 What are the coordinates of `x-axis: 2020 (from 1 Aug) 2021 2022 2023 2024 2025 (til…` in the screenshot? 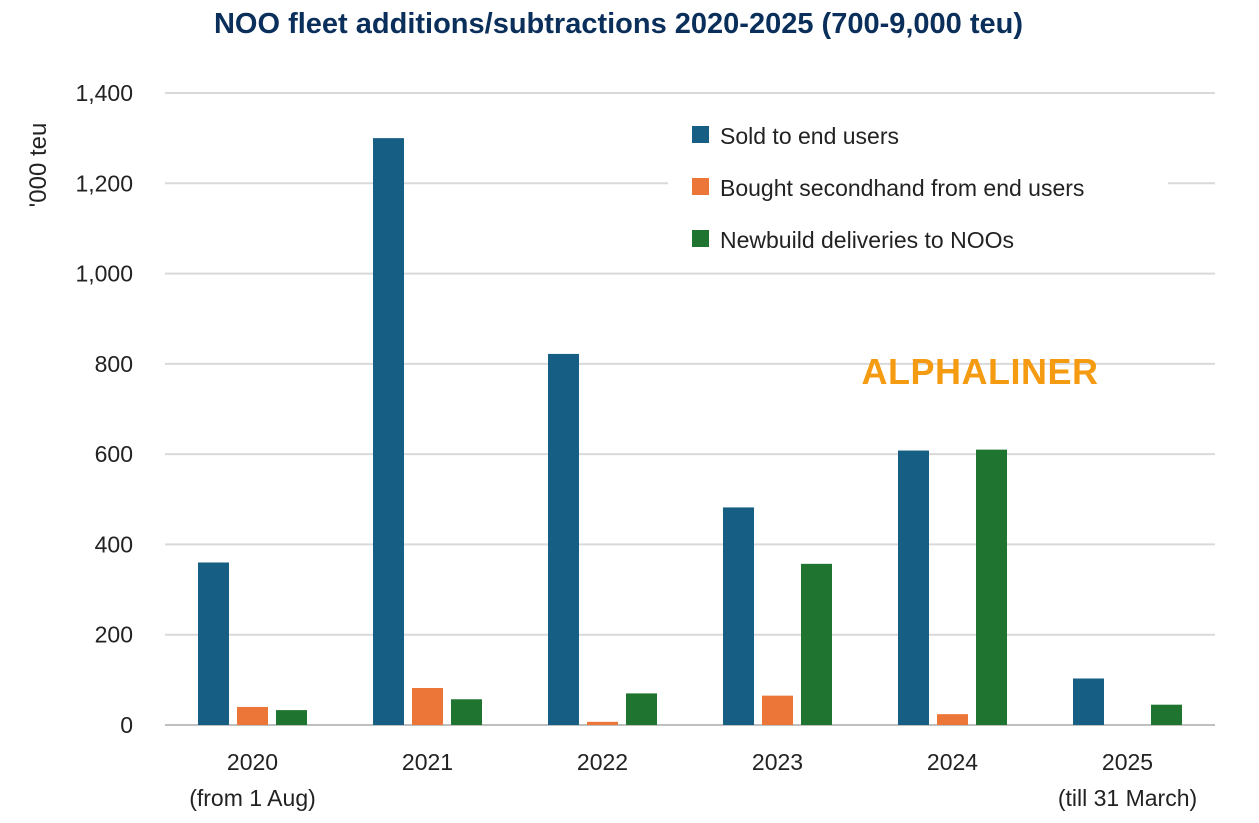 It's located at (693, 780).